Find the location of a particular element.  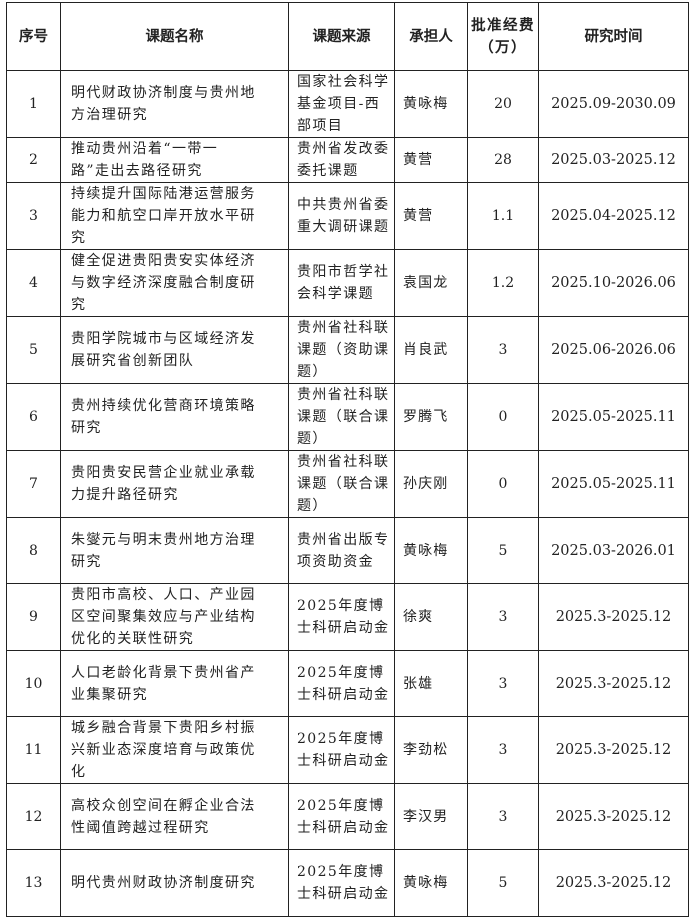

cell-period: 2025.03-2026.01 is located at coordinates (613, 550).